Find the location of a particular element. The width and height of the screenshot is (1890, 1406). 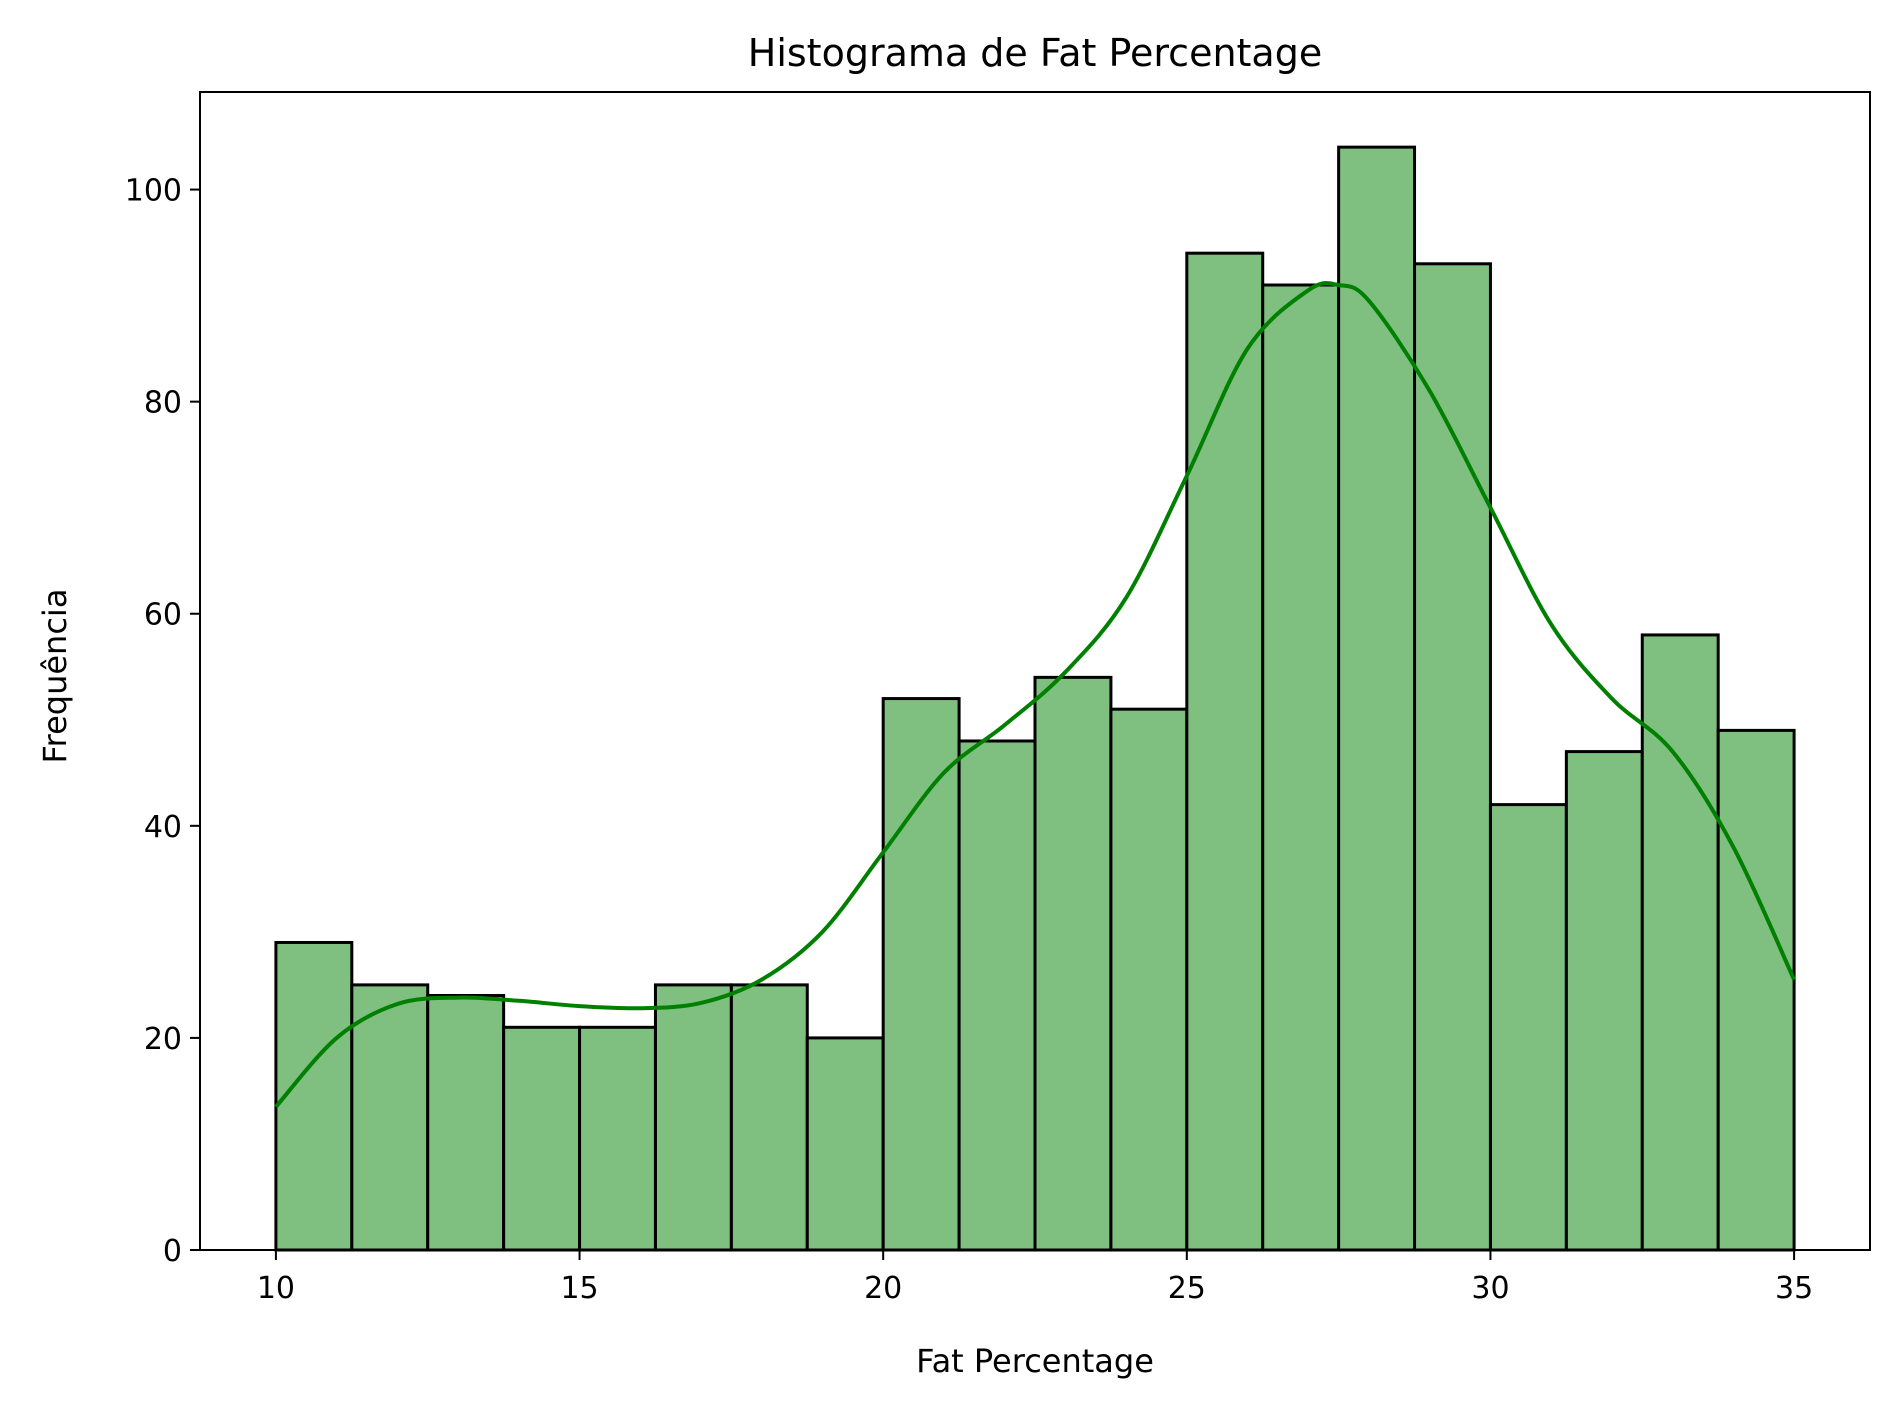

x-tick-label: 25 is located at coordinates (1187, 1288).